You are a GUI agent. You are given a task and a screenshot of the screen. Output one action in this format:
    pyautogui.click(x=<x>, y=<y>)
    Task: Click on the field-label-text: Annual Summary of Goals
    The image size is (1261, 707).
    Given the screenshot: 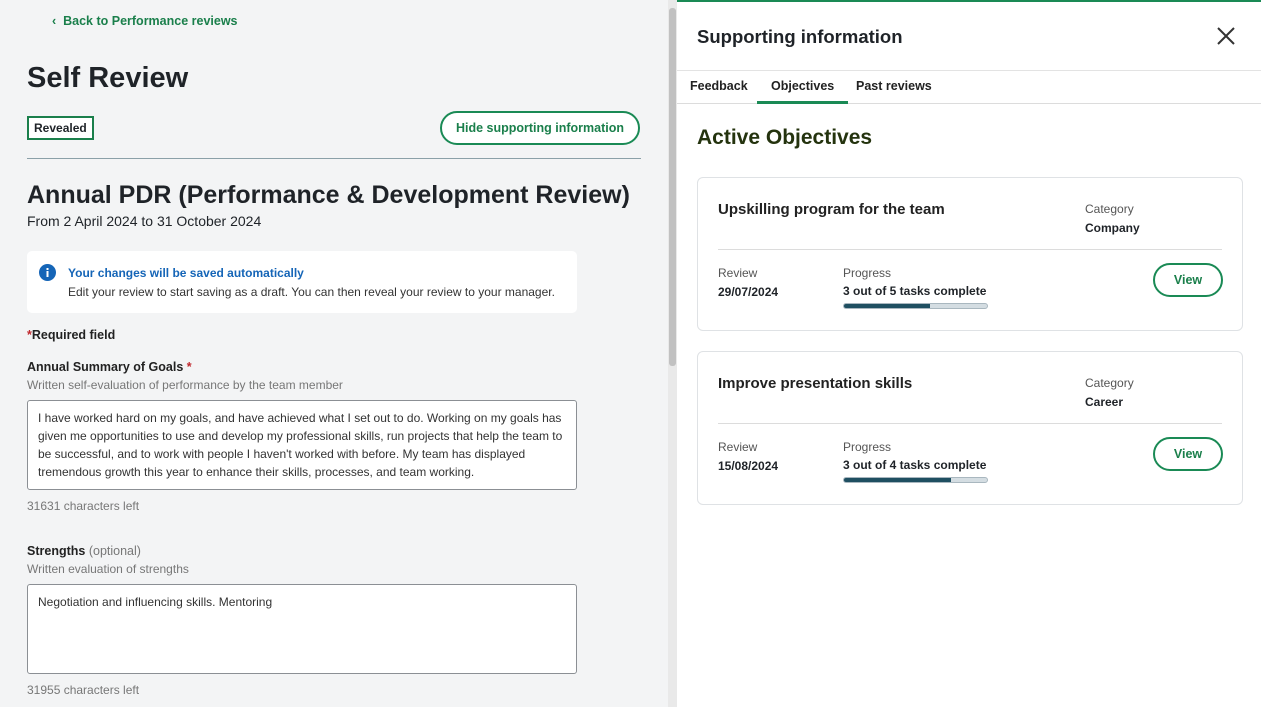 What is the action you would take?
    pyautogui.click(x=105, y=367)
    